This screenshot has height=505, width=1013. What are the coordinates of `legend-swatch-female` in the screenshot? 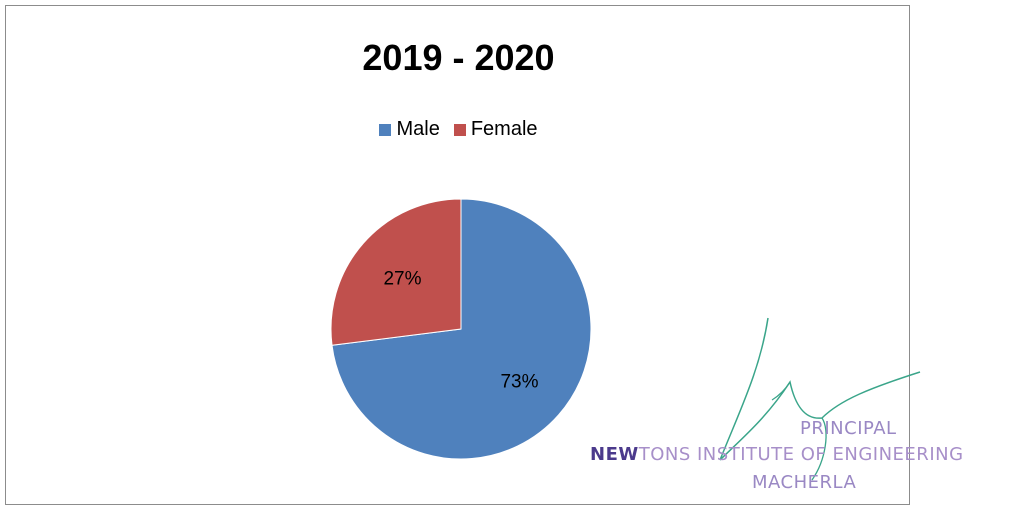 It's located at (459, 129).